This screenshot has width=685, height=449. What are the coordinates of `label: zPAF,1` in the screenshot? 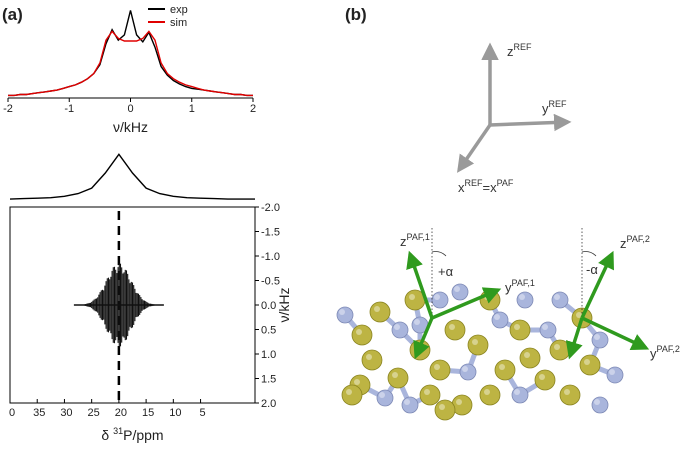 It's located at (415, 240).